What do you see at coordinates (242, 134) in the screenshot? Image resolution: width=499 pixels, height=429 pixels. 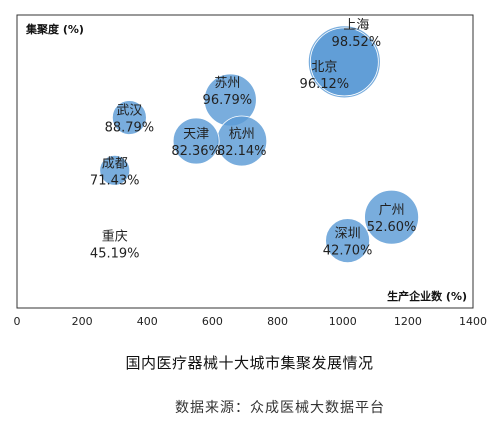 I see `bubble-city-label: 杭州` at bounding box center [242, 134].